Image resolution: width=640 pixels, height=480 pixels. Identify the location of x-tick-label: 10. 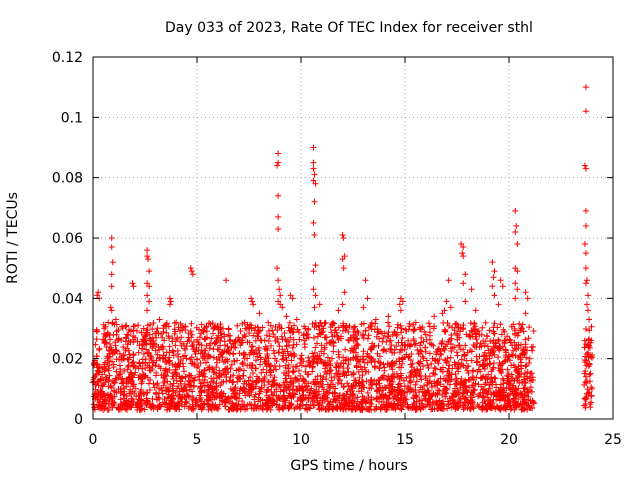
(301, 440).